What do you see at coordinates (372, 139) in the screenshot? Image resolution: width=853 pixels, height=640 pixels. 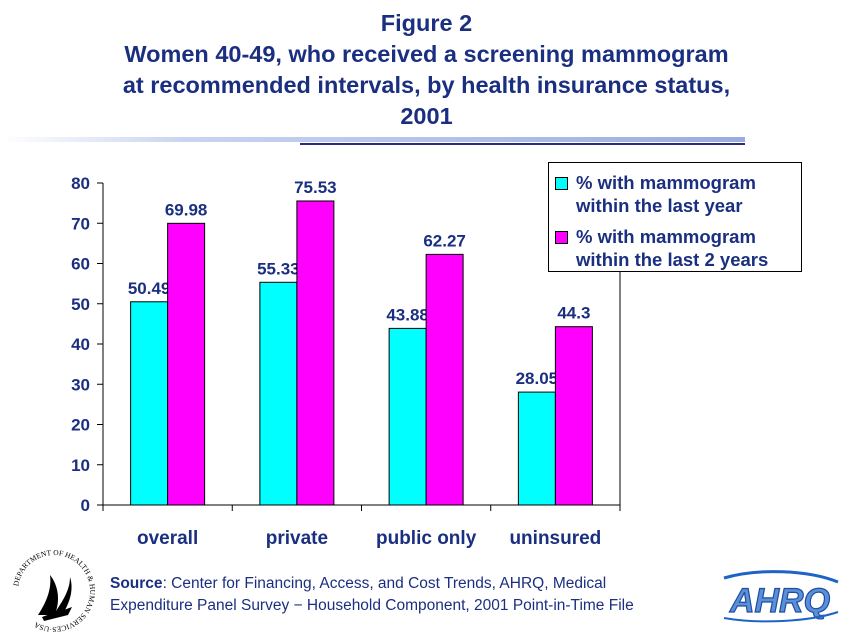 I see `title-rule-gradient` at bounding box center [372, 139].